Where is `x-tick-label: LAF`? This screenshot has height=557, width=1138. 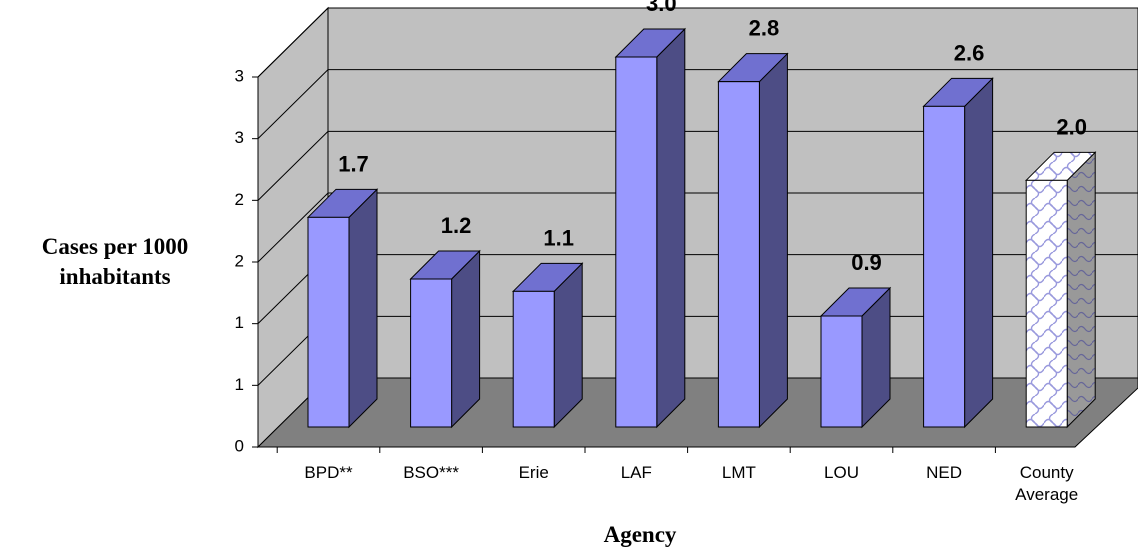
x-tick-label: LAF is located at coordinates (636, 472).